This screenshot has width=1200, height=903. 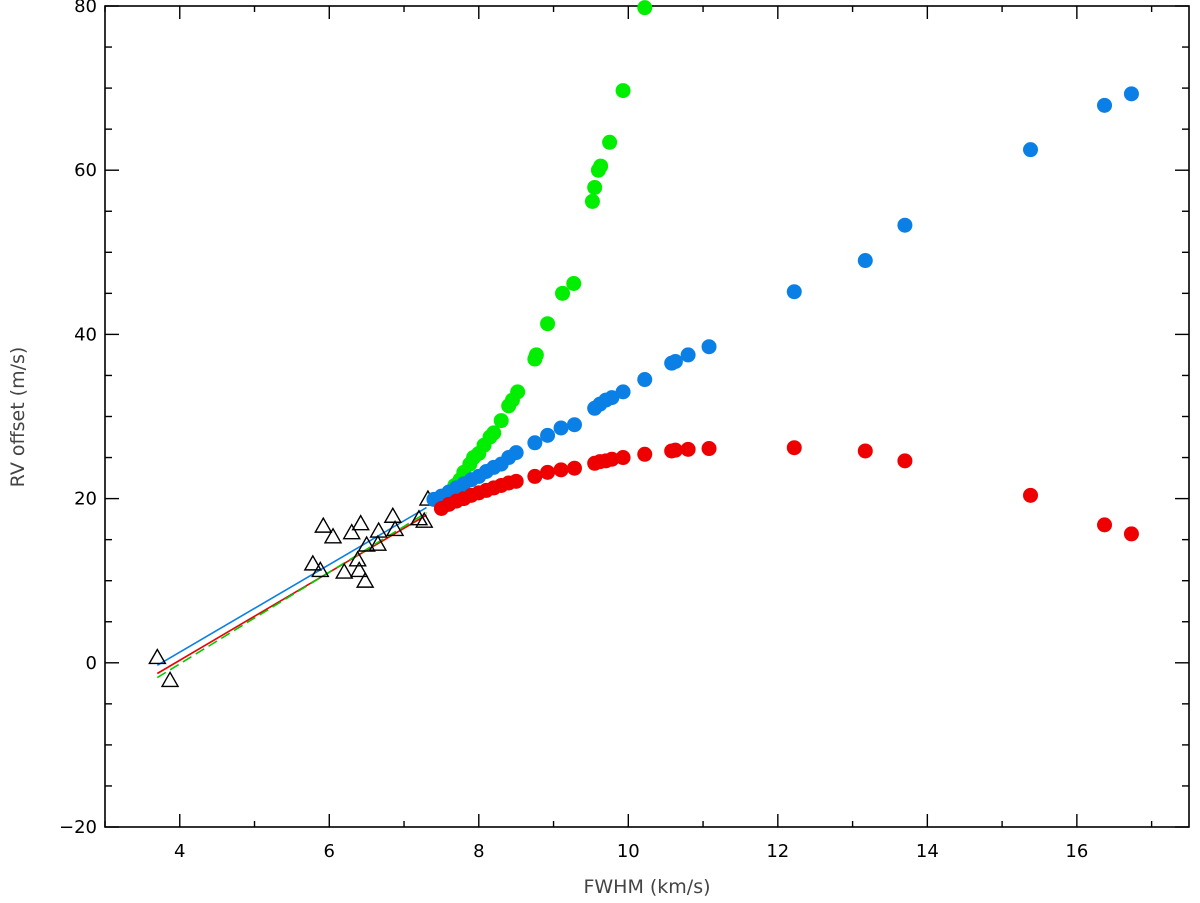 What do you see at coordinates (91, 663) in the screenshot?
I see `y-tick-label: 0` at bounding box center [91, 663].